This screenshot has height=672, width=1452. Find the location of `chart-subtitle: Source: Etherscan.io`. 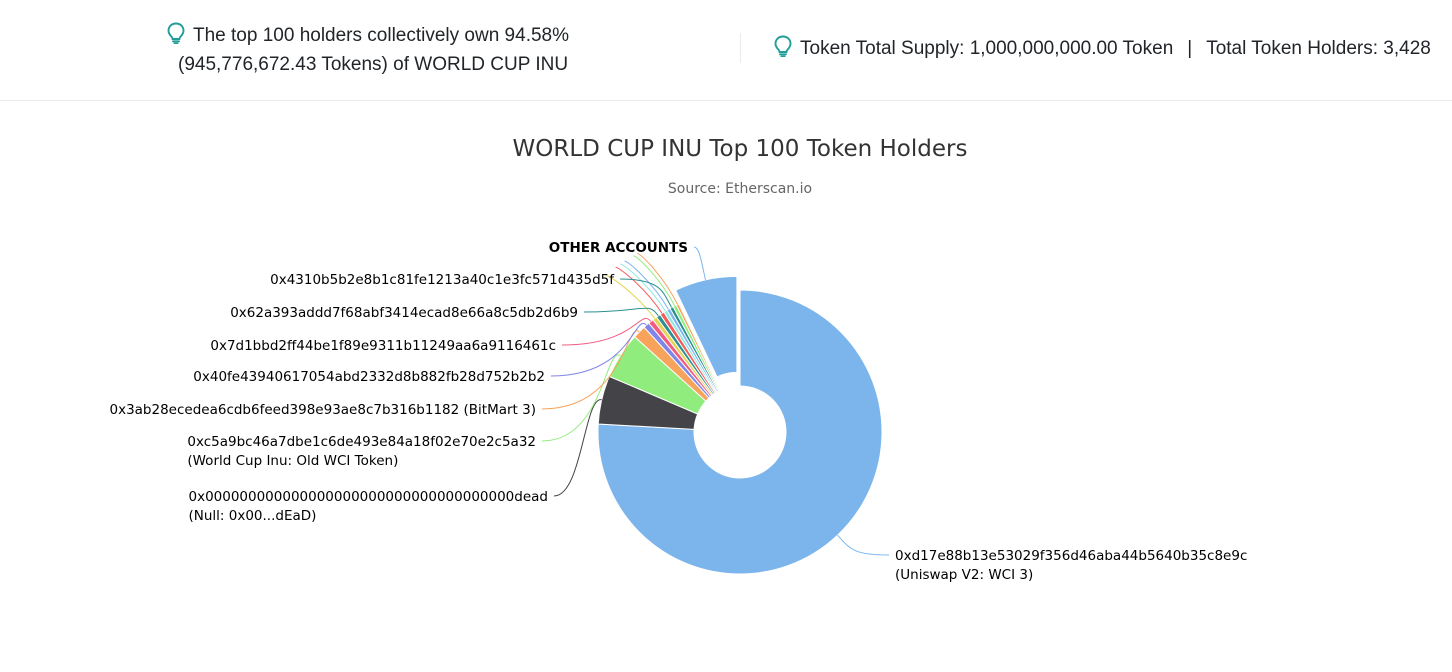

chart-subtitle: Source: Etherscan.io is located at coordinates (740, 189).